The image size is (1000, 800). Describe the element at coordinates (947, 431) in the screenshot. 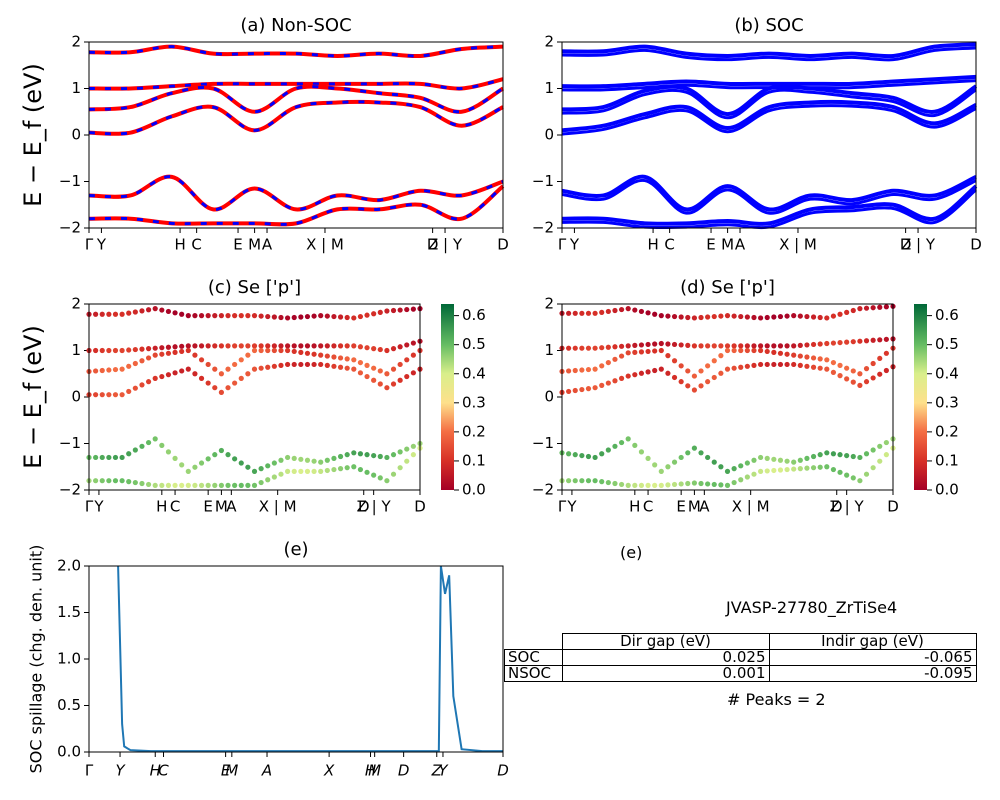

I see `colorbar-tick-label: 0.2` at that location.